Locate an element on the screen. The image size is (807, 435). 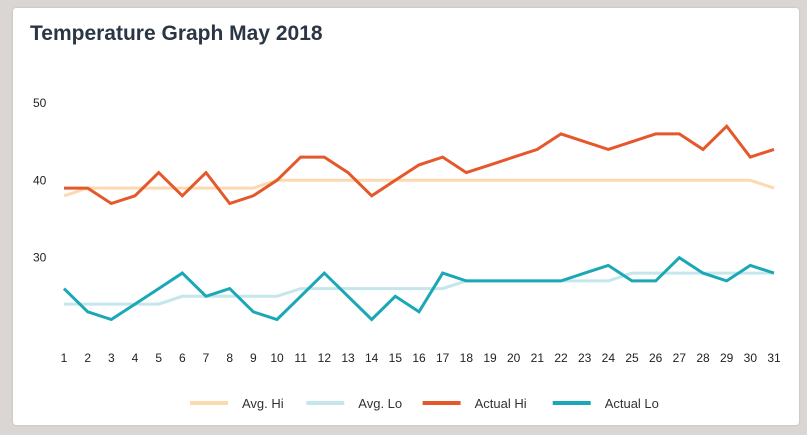
series-line-avg-hi is located at coordinates (419, 188).